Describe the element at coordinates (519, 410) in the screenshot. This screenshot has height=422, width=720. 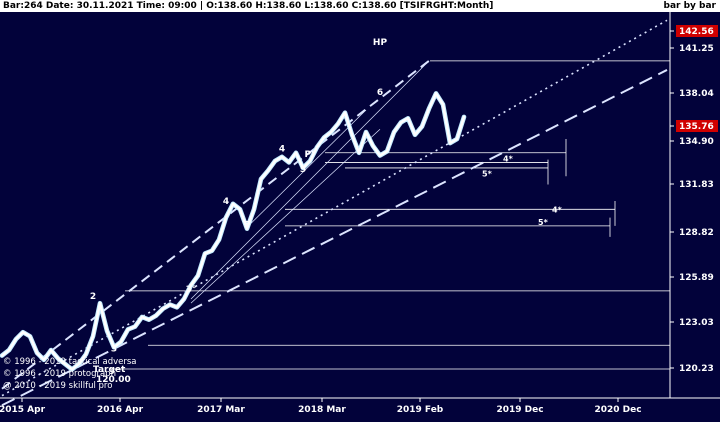
I see `x-tick-label: 2019 Dec` at that location.